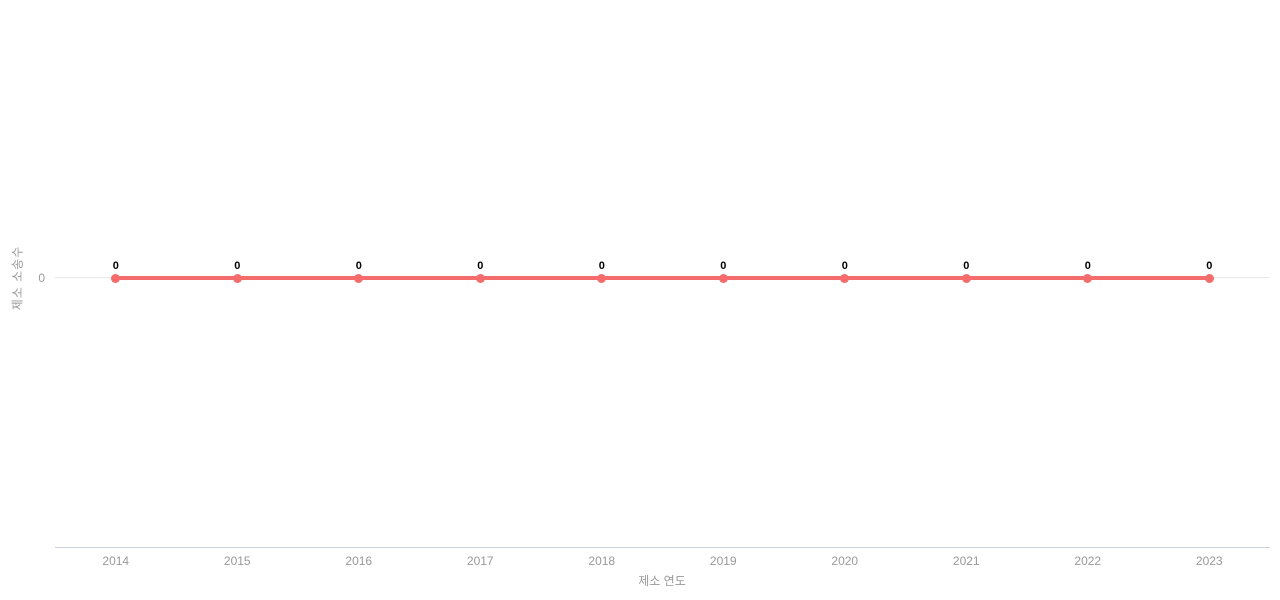  Describe the element at coordinates (966, 561) in the screenshot. I see `x-tick-label-2021: 2021` at that location.